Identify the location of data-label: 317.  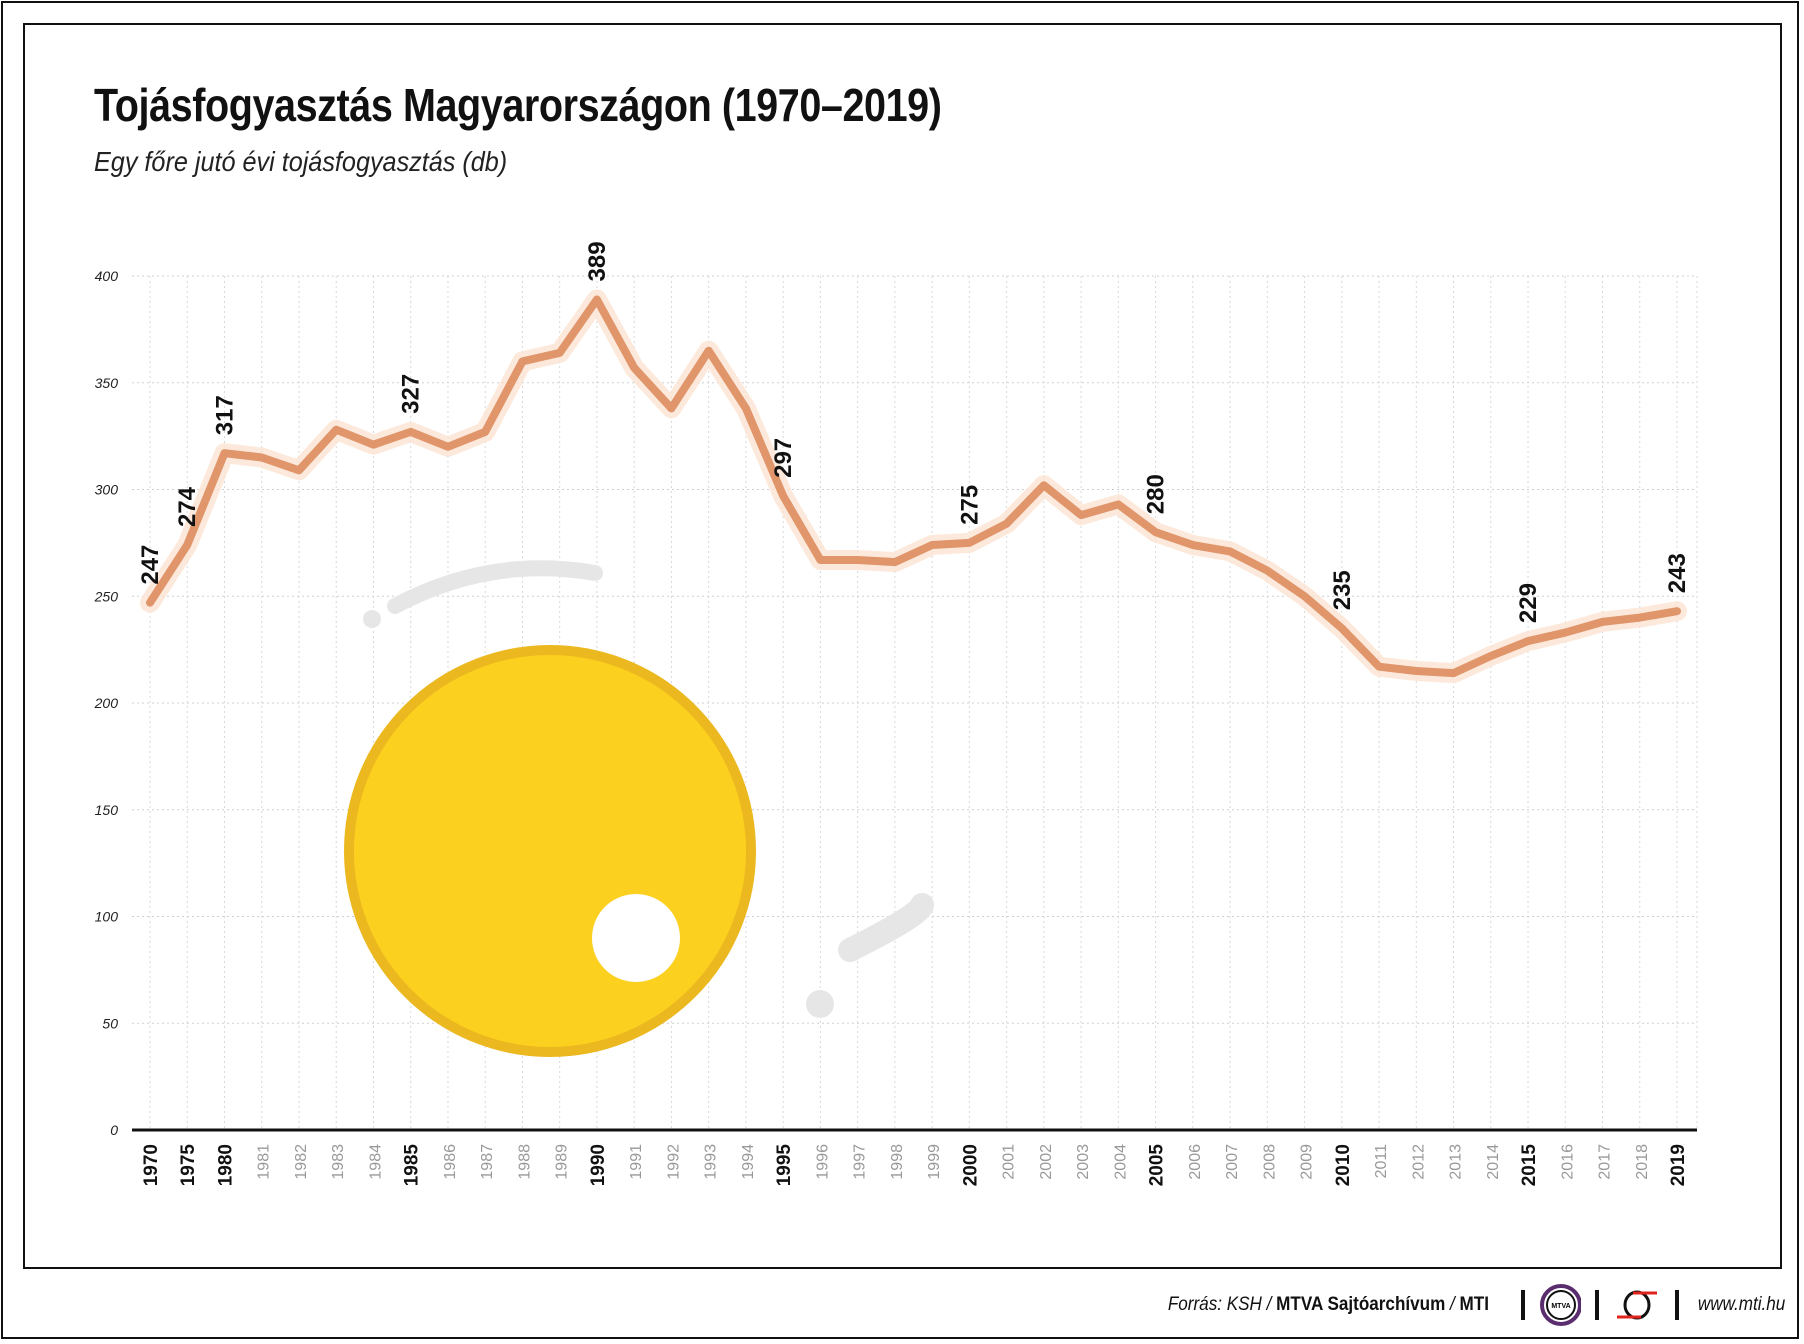
(224, 415).